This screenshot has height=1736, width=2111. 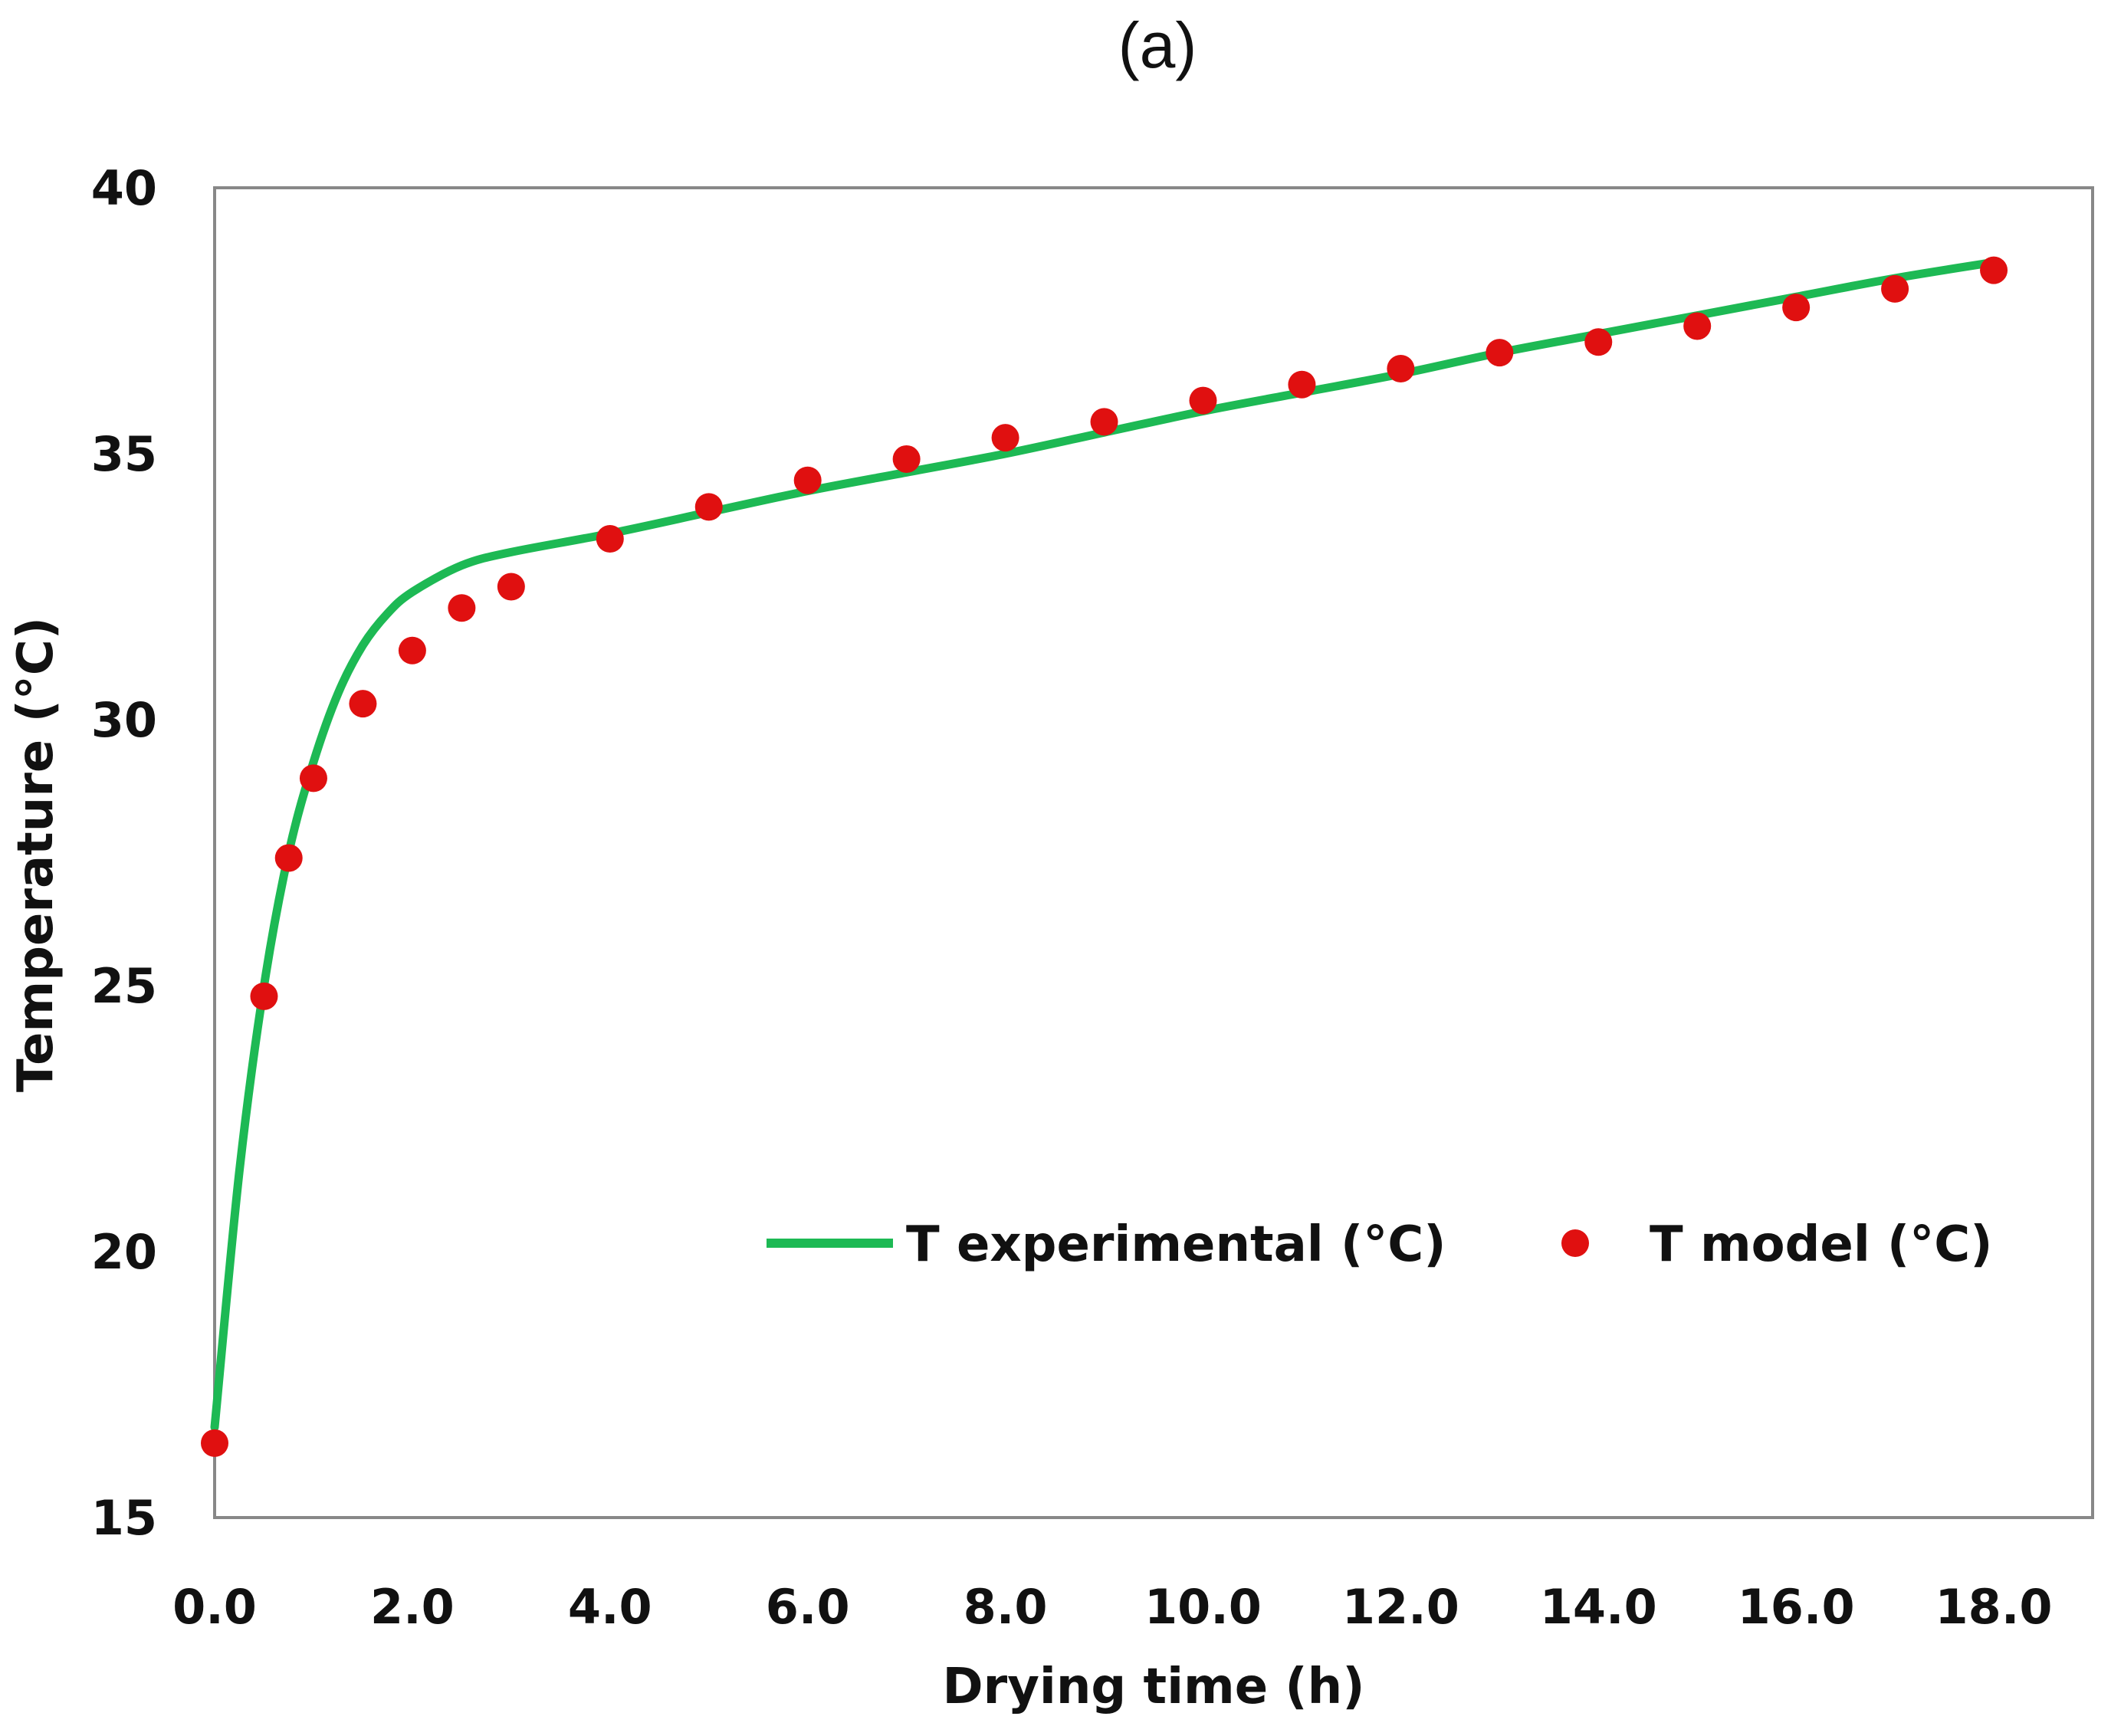 I want to click on legend: T experimental (°C) T model (°C), so click(x=1380, y=1244).